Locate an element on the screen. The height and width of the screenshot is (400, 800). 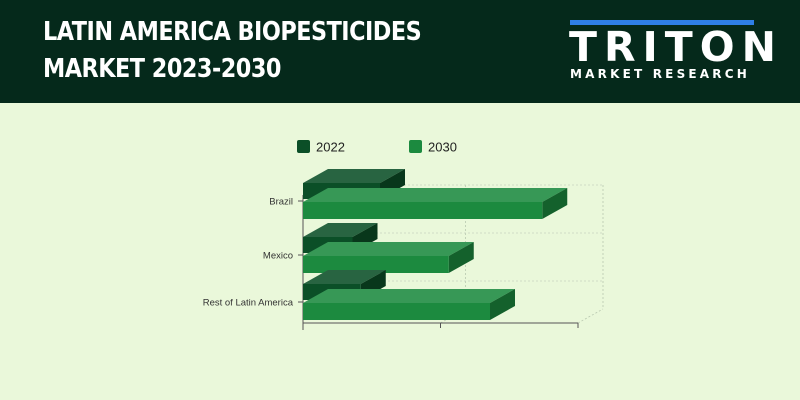
bar-top-2030-rest-of-latin-america is located at coordinates (409, 296).